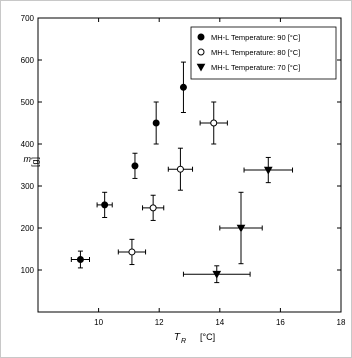 The image size is (352, 358). I want to click on y-tick-label: 600, so click(28, 60).